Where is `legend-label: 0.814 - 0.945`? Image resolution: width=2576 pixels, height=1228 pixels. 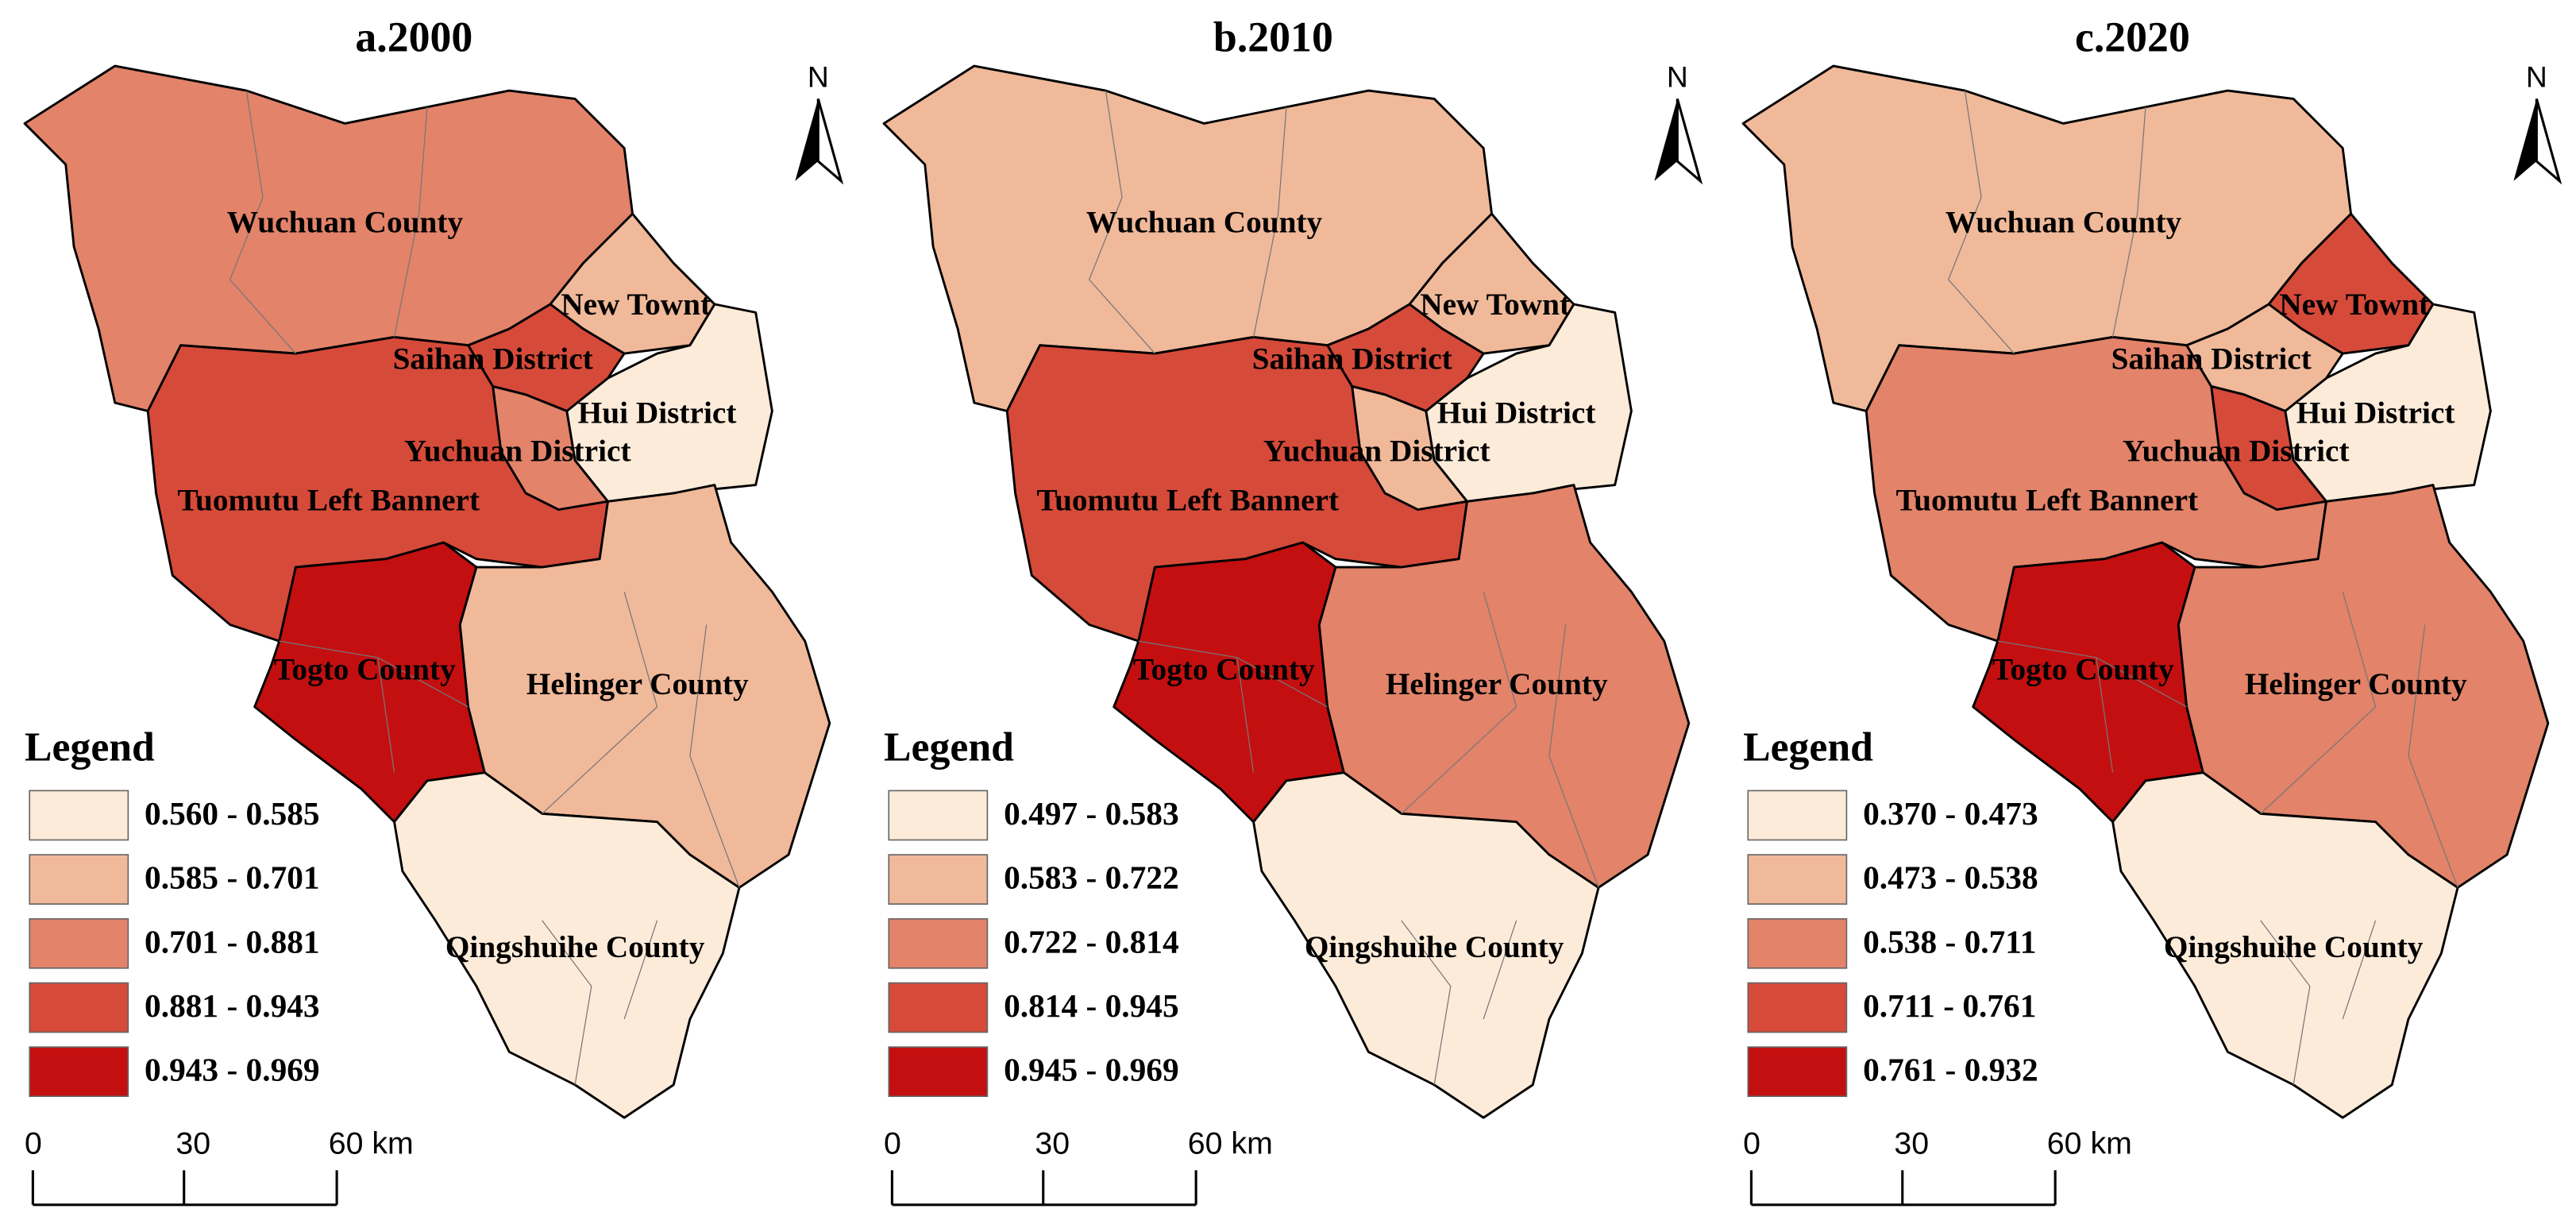
legend-label: 0.814 - 0.945 is located at coordinates (1091, 1005).